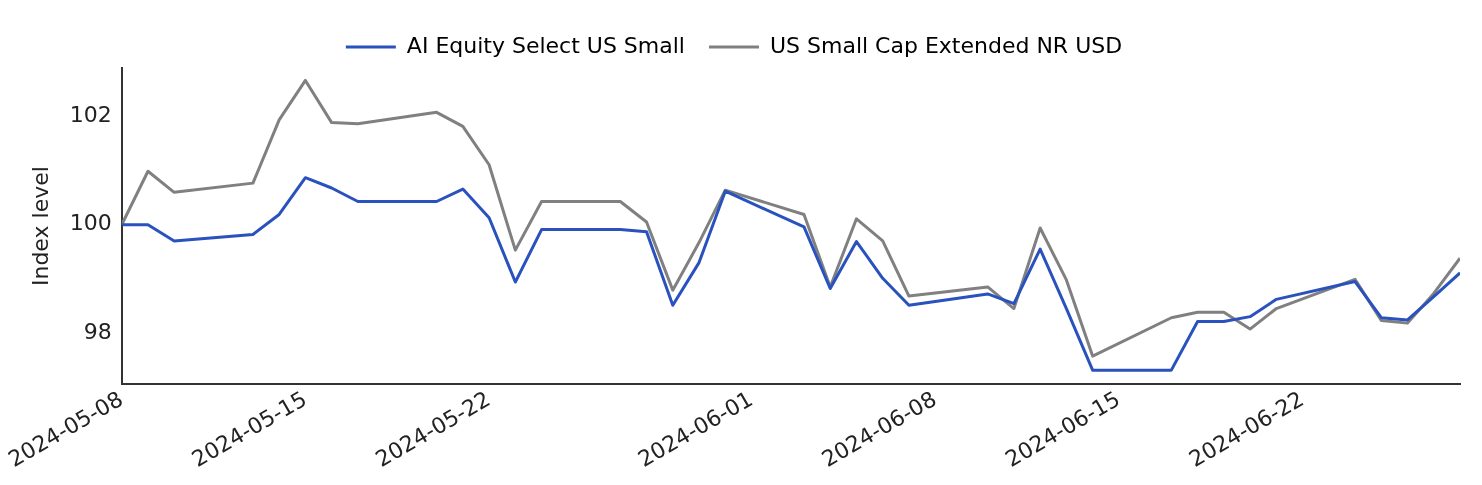 The height and width of the screenshot is (485, 1482). What do you see at coordinates (97, 331) in the screenshot?
I see `y-tick-label: 98` at bounding box center [97, 331].